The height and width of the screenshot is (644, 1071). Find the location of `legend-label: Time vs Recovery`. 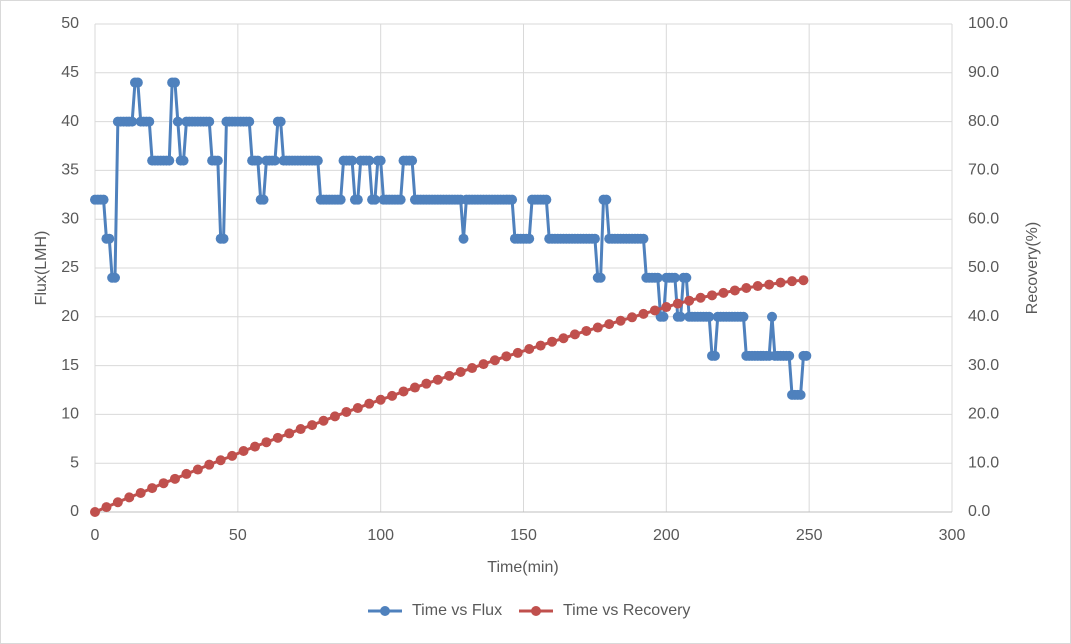

legend-label: Time vs Recovery is located at coordinates (626, 610).